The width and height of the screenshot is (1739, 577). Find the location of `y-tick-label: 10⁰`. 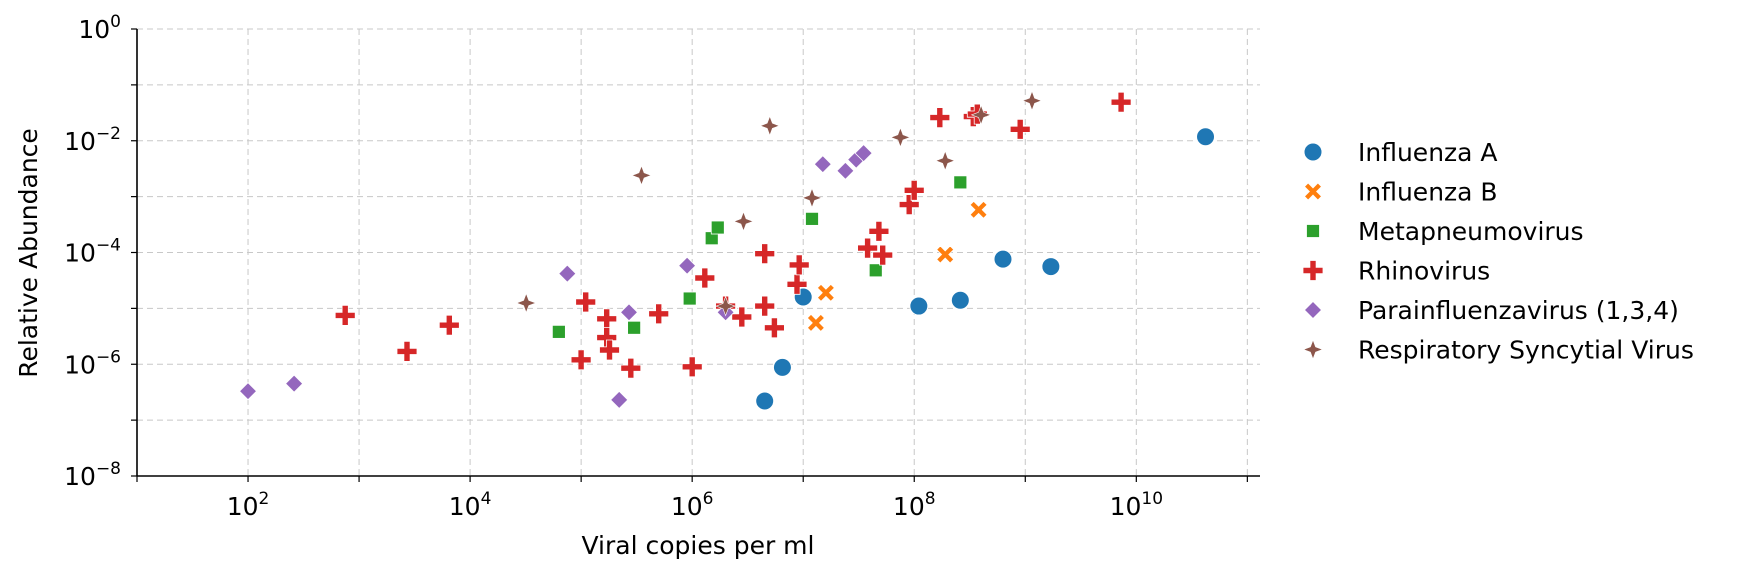

y-tick-label: 10⁰ is located at coordinates (99, 28).